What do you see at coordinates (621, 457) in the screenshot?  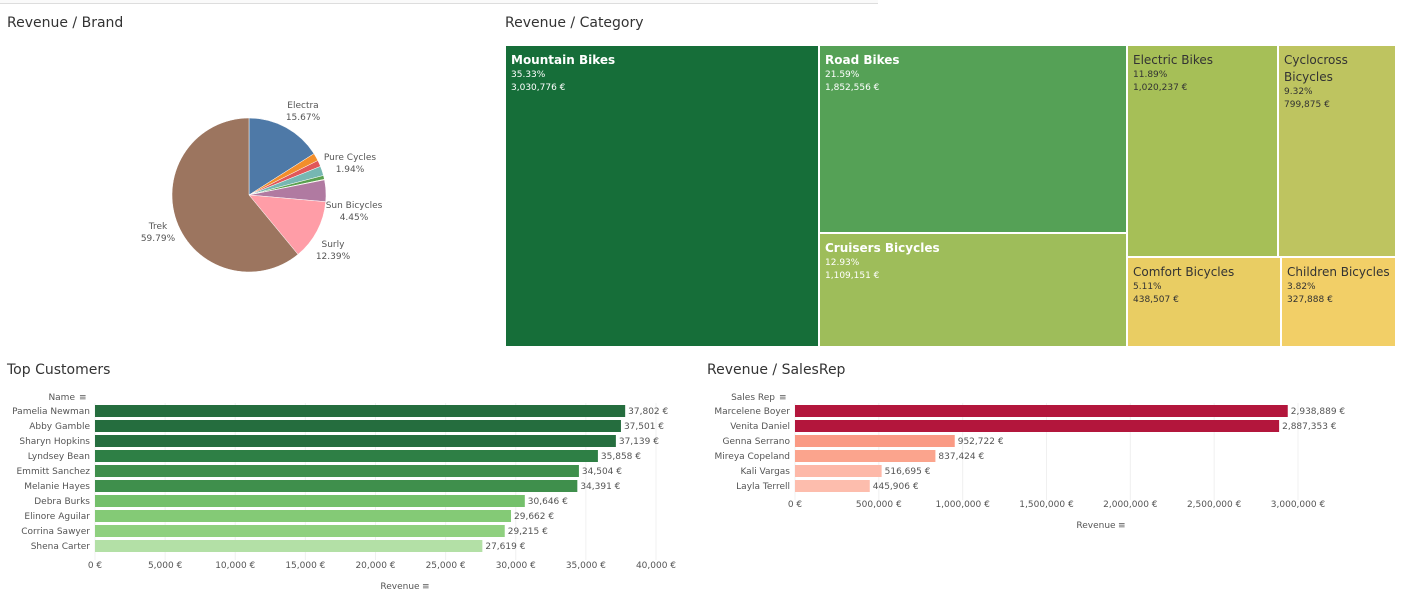 I see `bar-value-label: 35,858 €` at bounding box center [621, 457].